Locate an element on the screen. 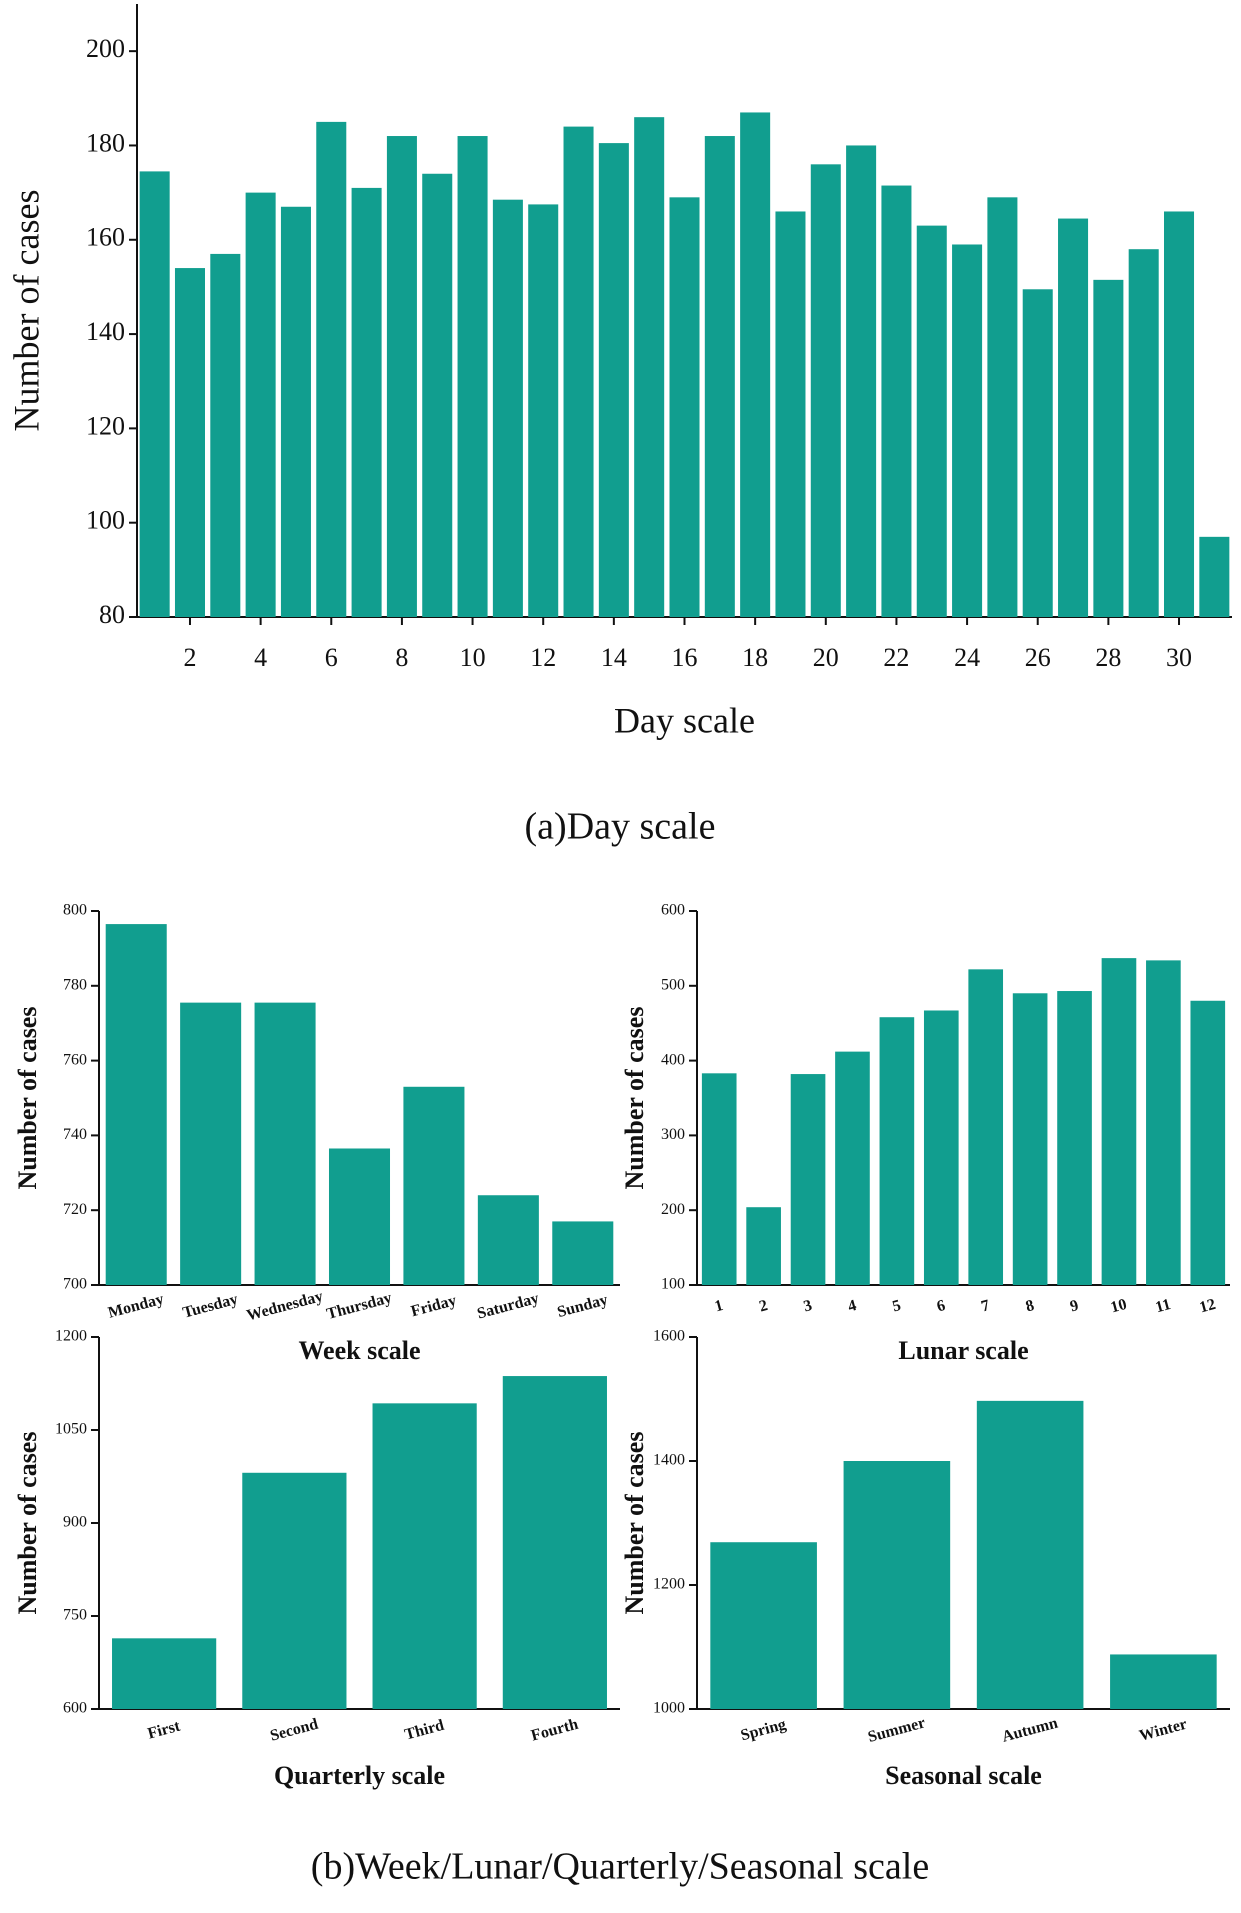  y-tick-label: 1000 is located at coordinates (669, 1708).